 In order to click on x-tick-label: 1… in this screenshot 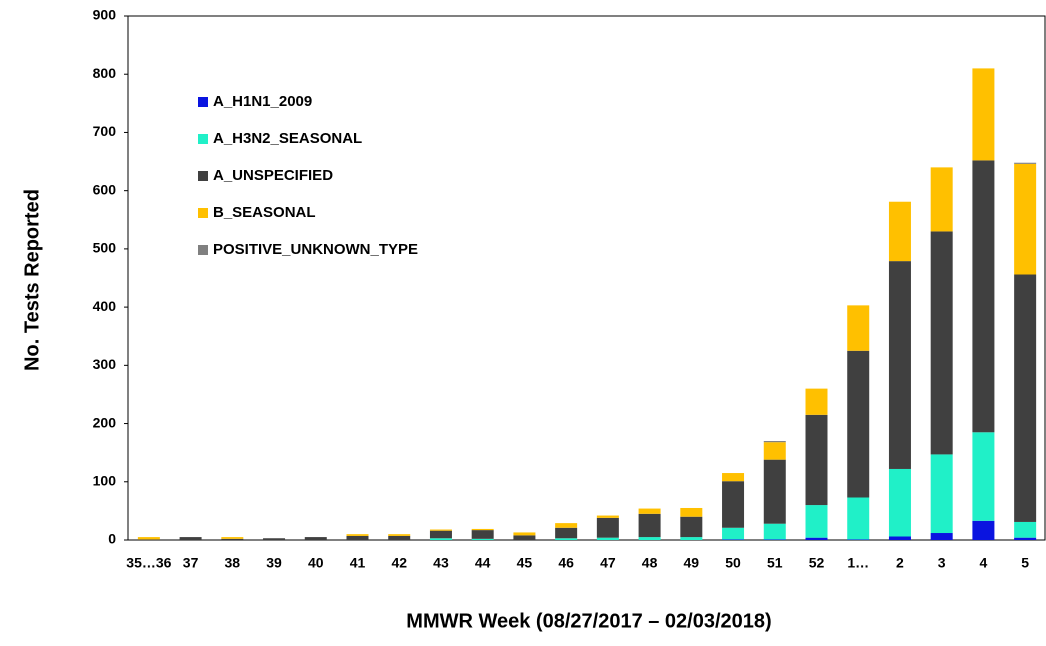, I will do `click(858, 563)`.